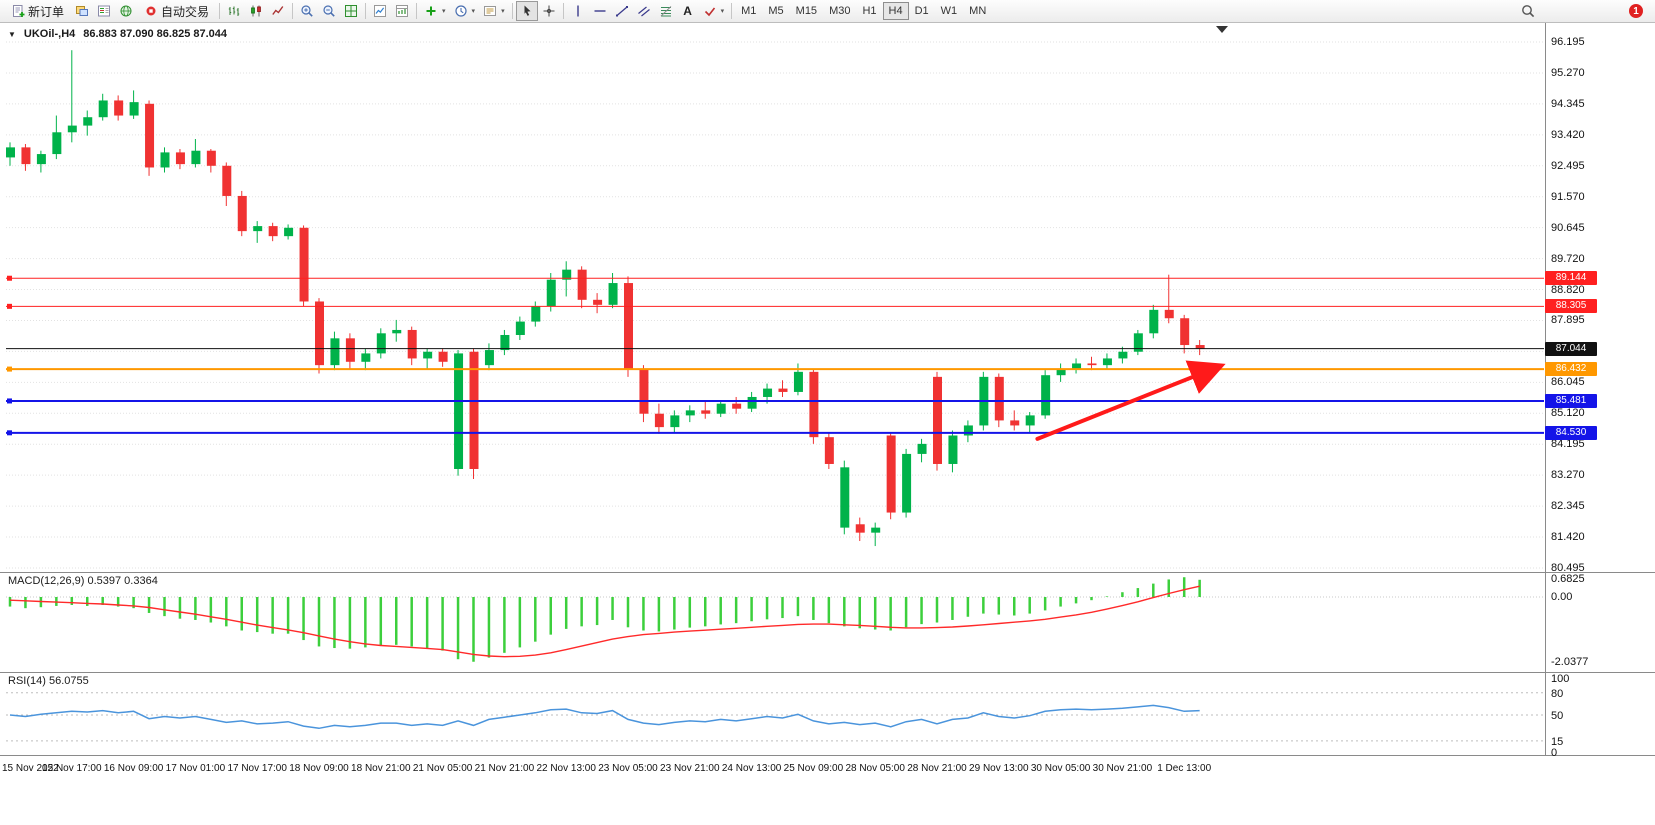 This screenshot has width=1655, height=825. Describe the element at coordinates (435, 11) in the screenshot. I see `add-indicator-button: ▾` at that location.